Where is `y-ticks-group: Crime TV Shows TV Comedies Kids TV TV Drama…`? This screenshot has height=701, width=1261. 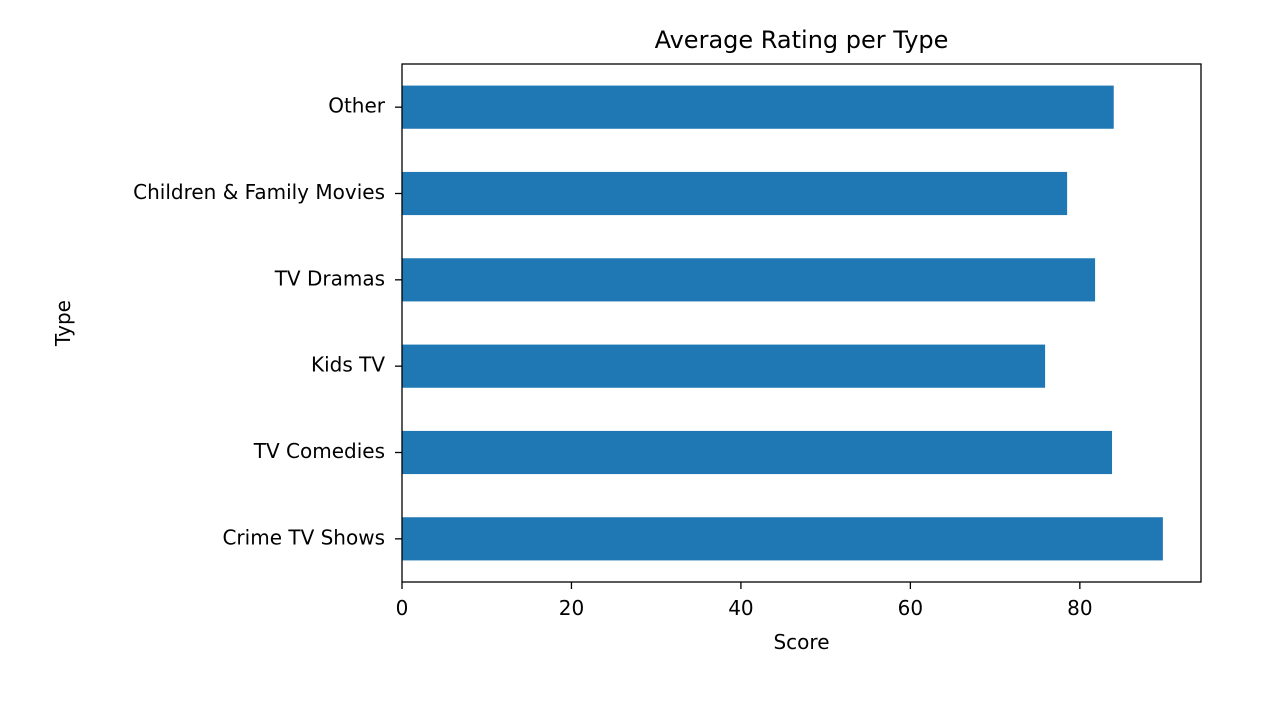 y-ticks-group: Crime TV Shows TV Comedies Kids TV TV Drama… is located at coordinates (267, 321).